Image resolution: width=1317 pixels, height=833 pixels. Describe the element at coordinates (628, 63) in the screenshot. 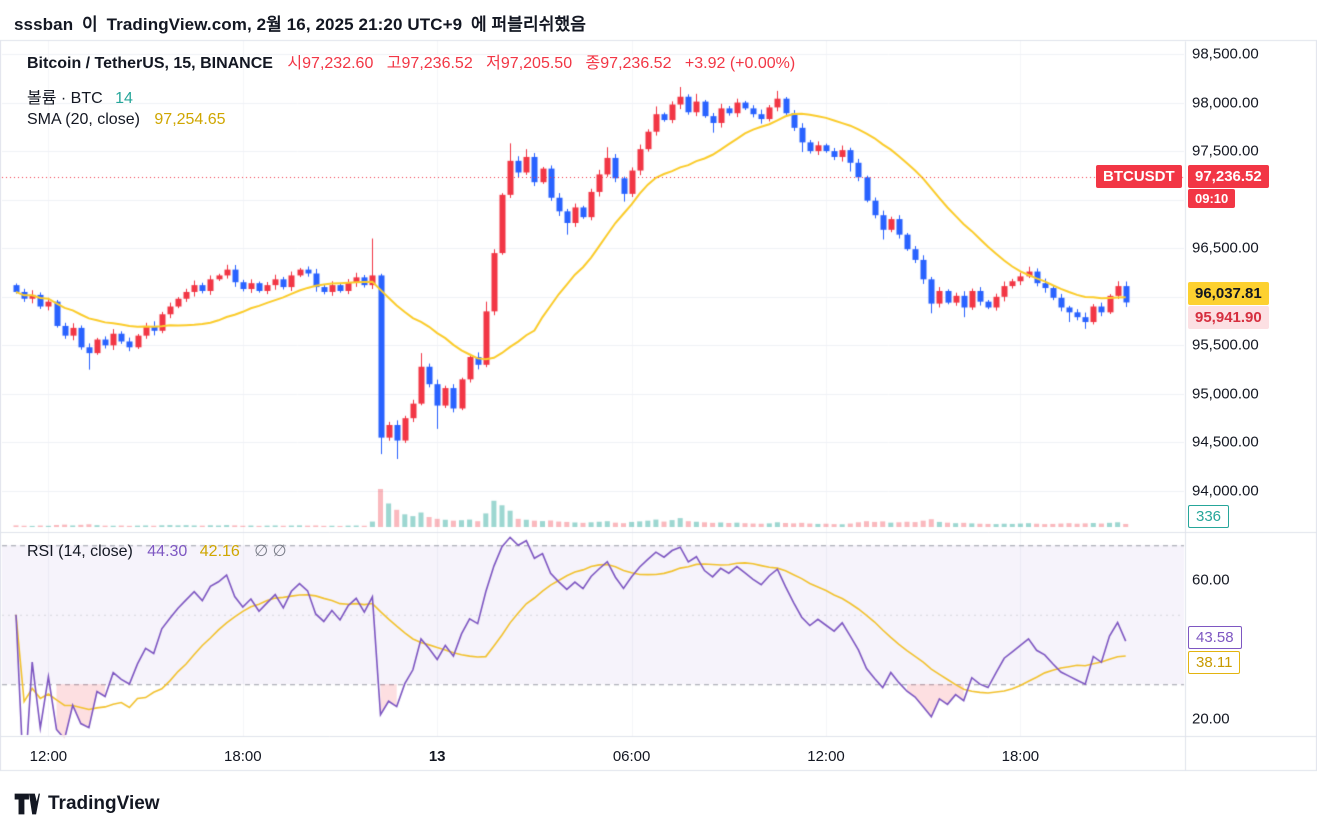

I see `ohlc-close: 종97,236.52` at that location.